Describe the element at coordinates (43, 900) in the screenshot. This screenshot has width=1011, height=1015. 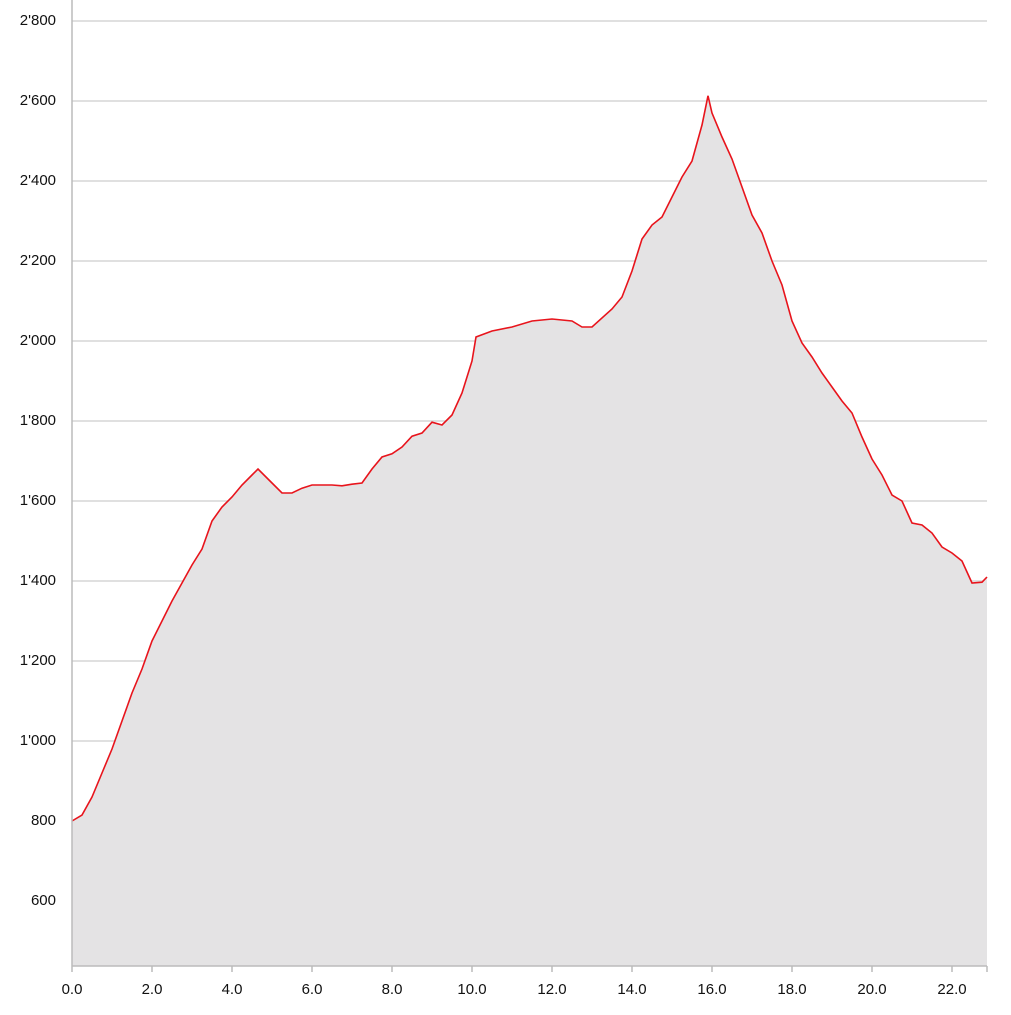
I see `y-tick-label: 600` at that location.